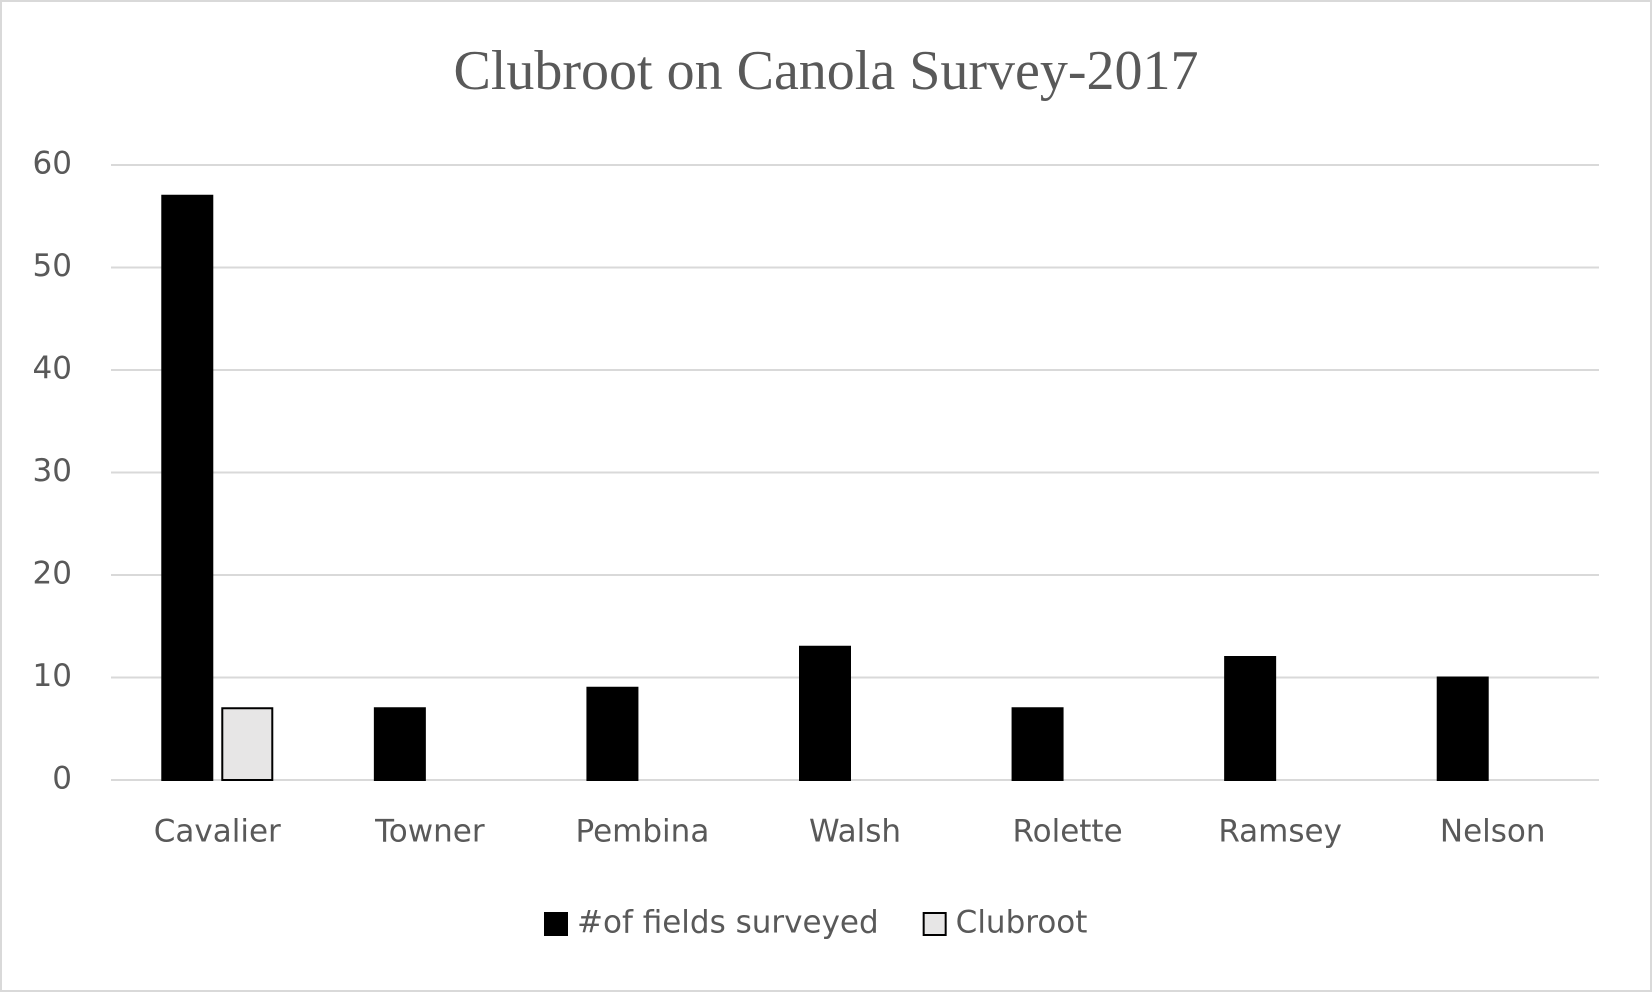 This screenshot has height=992, width=1652. Describe the element at coordinates (1280, 832) in the screenshot. I see `x-tick-label: Ramsey` at that location.